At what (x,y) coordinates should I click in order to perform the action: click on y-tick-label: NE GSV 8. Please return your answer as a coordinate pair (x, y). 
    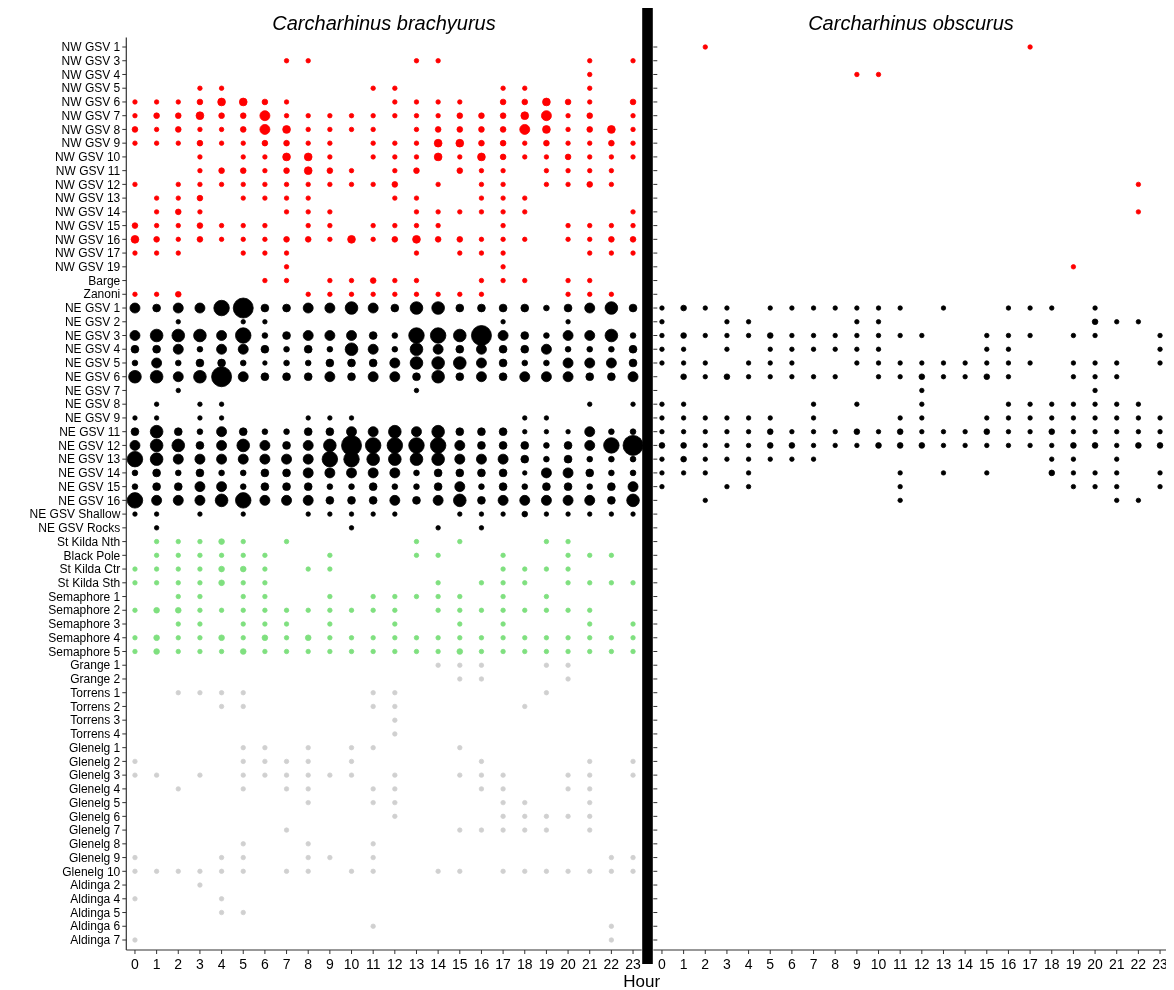
    Looking at the image, I should click on (92, 404).